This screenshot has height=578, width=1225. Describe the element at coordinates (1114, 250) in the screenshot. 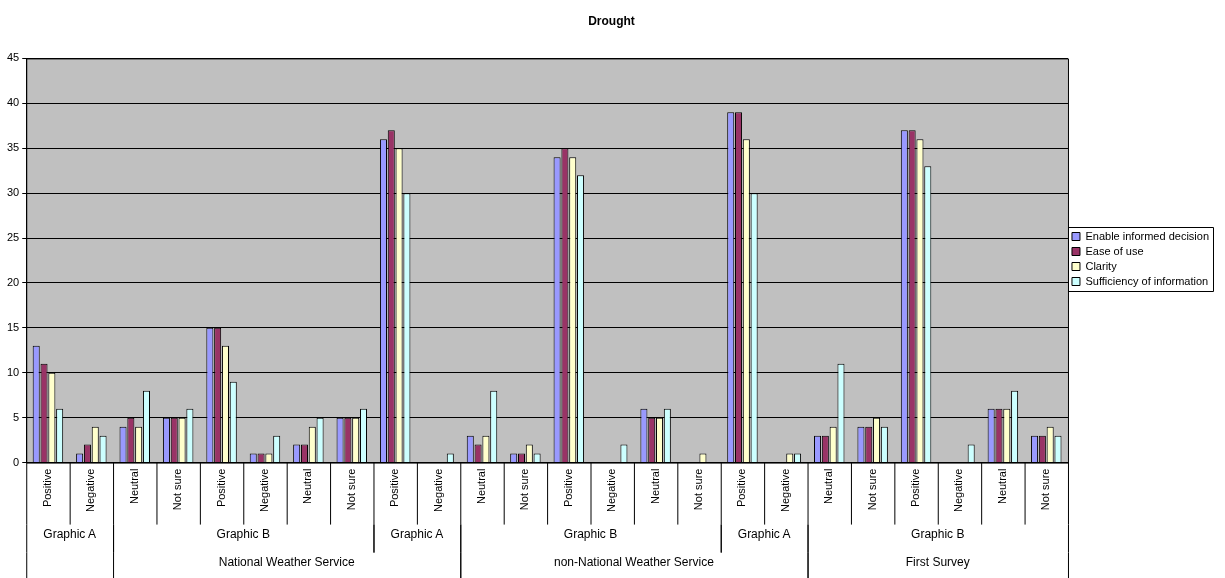

I see `legend-label: Ease of use` at that location.